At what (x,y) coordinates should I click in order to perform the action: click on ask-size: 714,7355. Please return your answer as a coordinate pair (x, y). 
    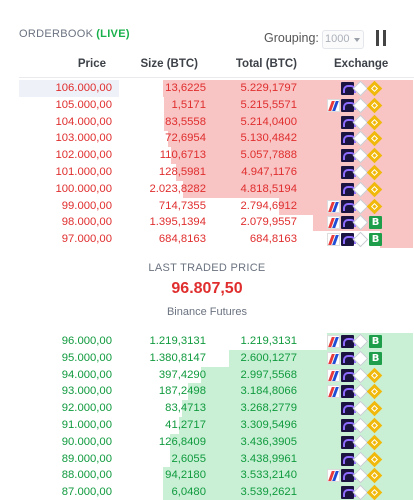
    Looking at the image, I should click on (182, 205).